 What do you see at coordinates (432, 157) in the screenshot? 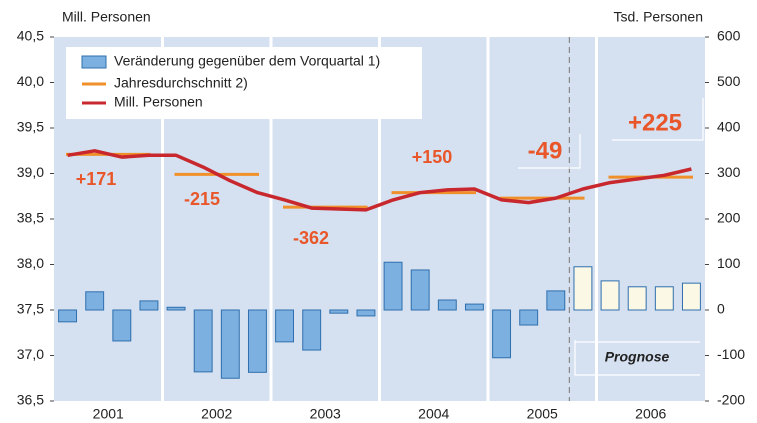
I see `annotation: +150` at bounding box center [432, 157].